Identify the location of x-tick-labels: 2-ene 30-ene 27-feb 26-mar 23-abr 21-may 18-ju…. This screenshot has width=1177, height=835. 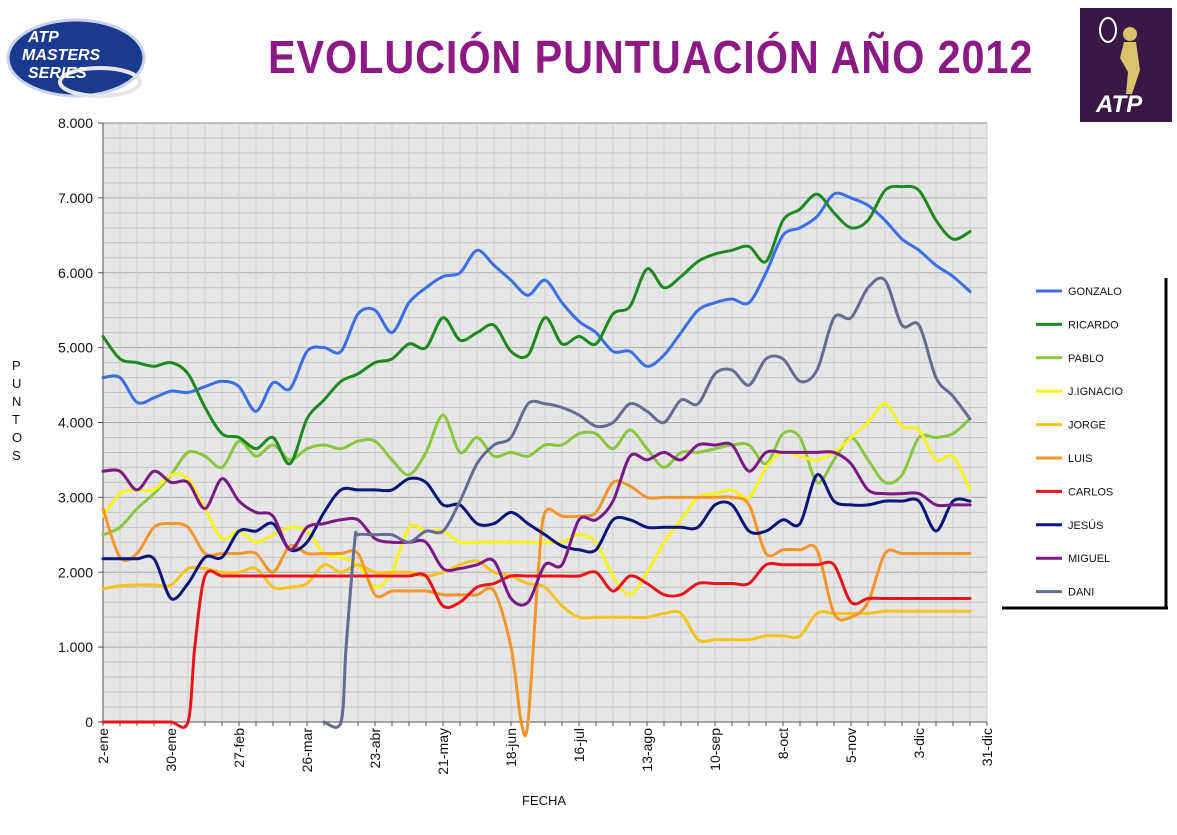
(545, 751).